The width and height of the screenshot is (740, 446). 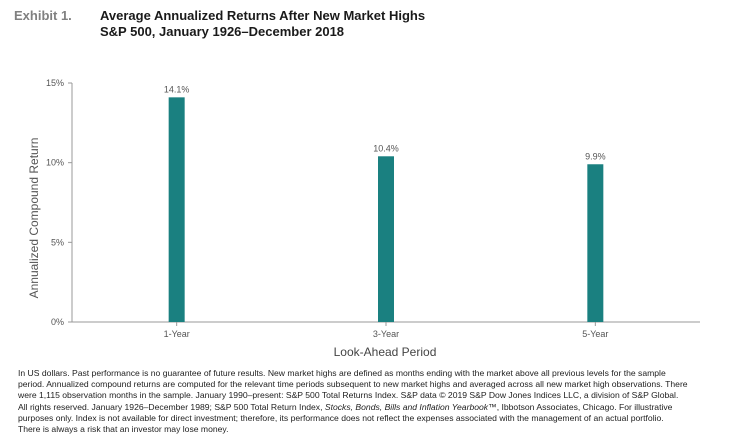 What do you see at coordinates (55, 163) in the screenshot?
I see `y-tick-label: 10%` at bounding box center [55, 163].